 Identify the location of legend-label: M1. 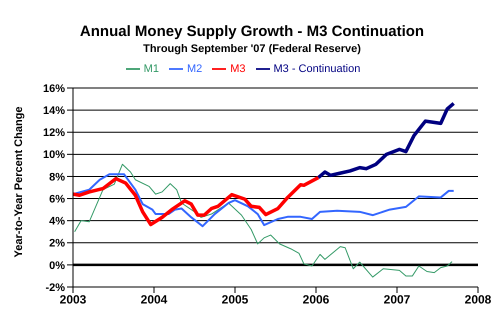
(151, 68).